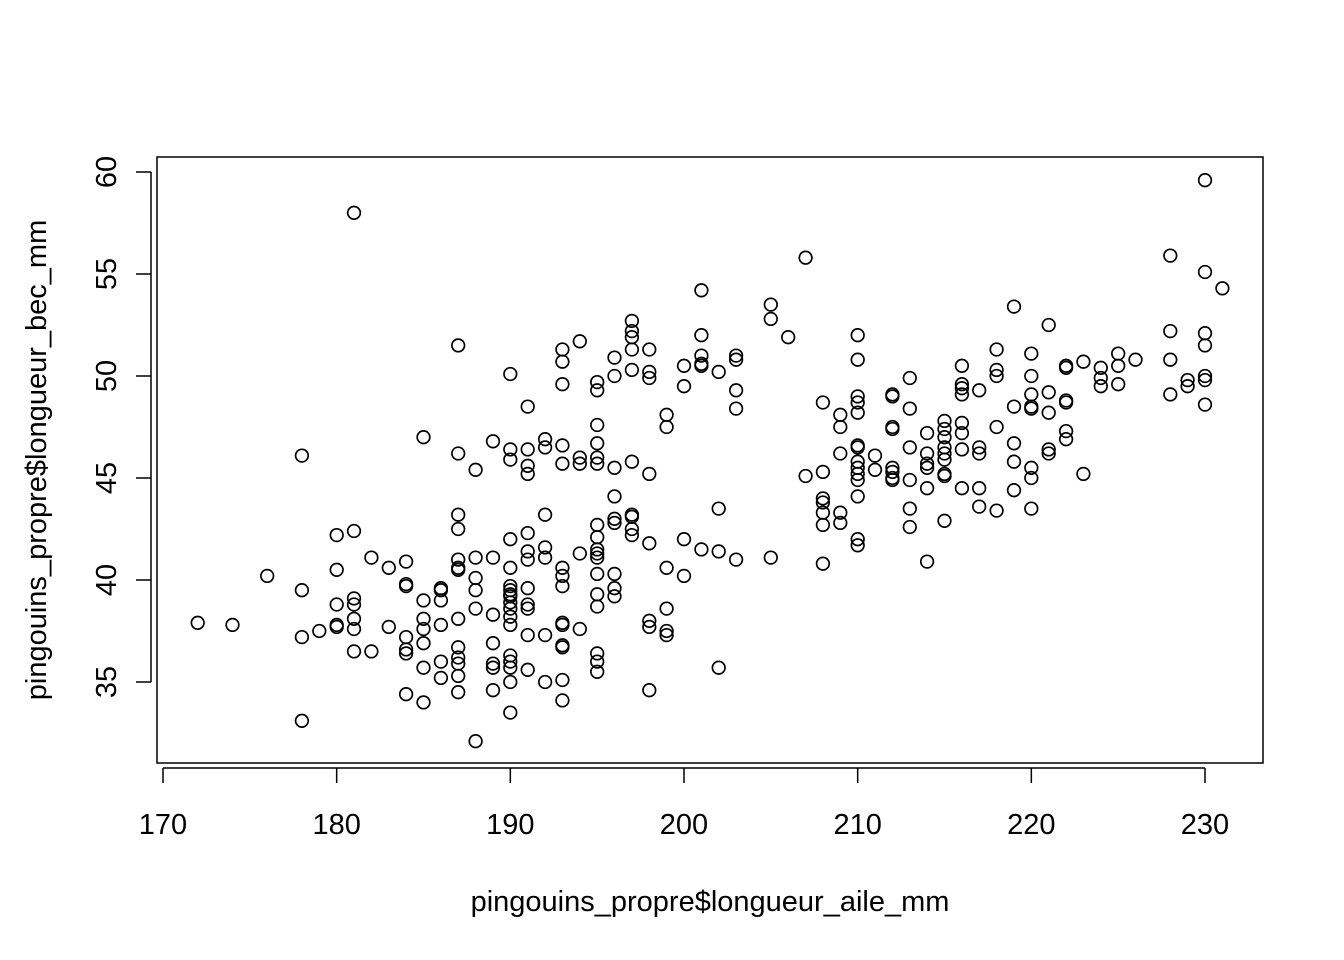 The image size is (1344, 960). What do you see at coordinates (107, 274) in the screenshot?
I see `y-tick-label: 55` at bounding box center [107, 274].